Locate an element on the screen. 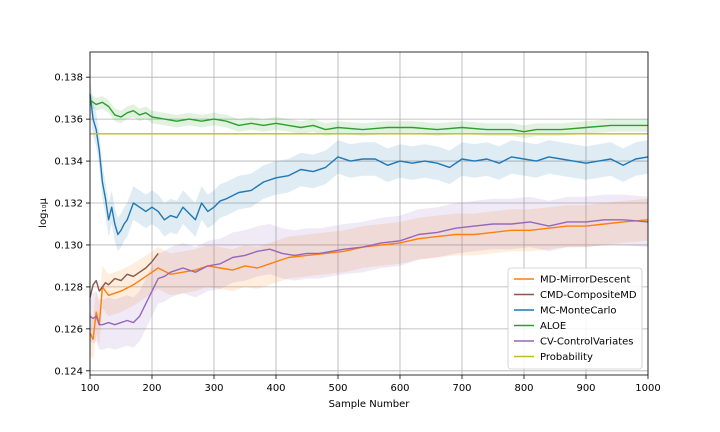 Image resolution: width=720 pixels, height=432 pixels. x-axis-label: Sample Number is located at coordinates (370, 404).